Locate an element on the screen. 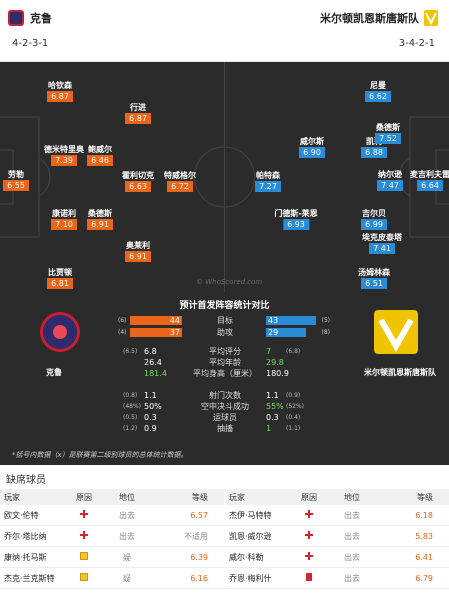 The image size is (449, 600). away-player: 麦吉利夫雷 6.64 is located at coordinates (429, 180).